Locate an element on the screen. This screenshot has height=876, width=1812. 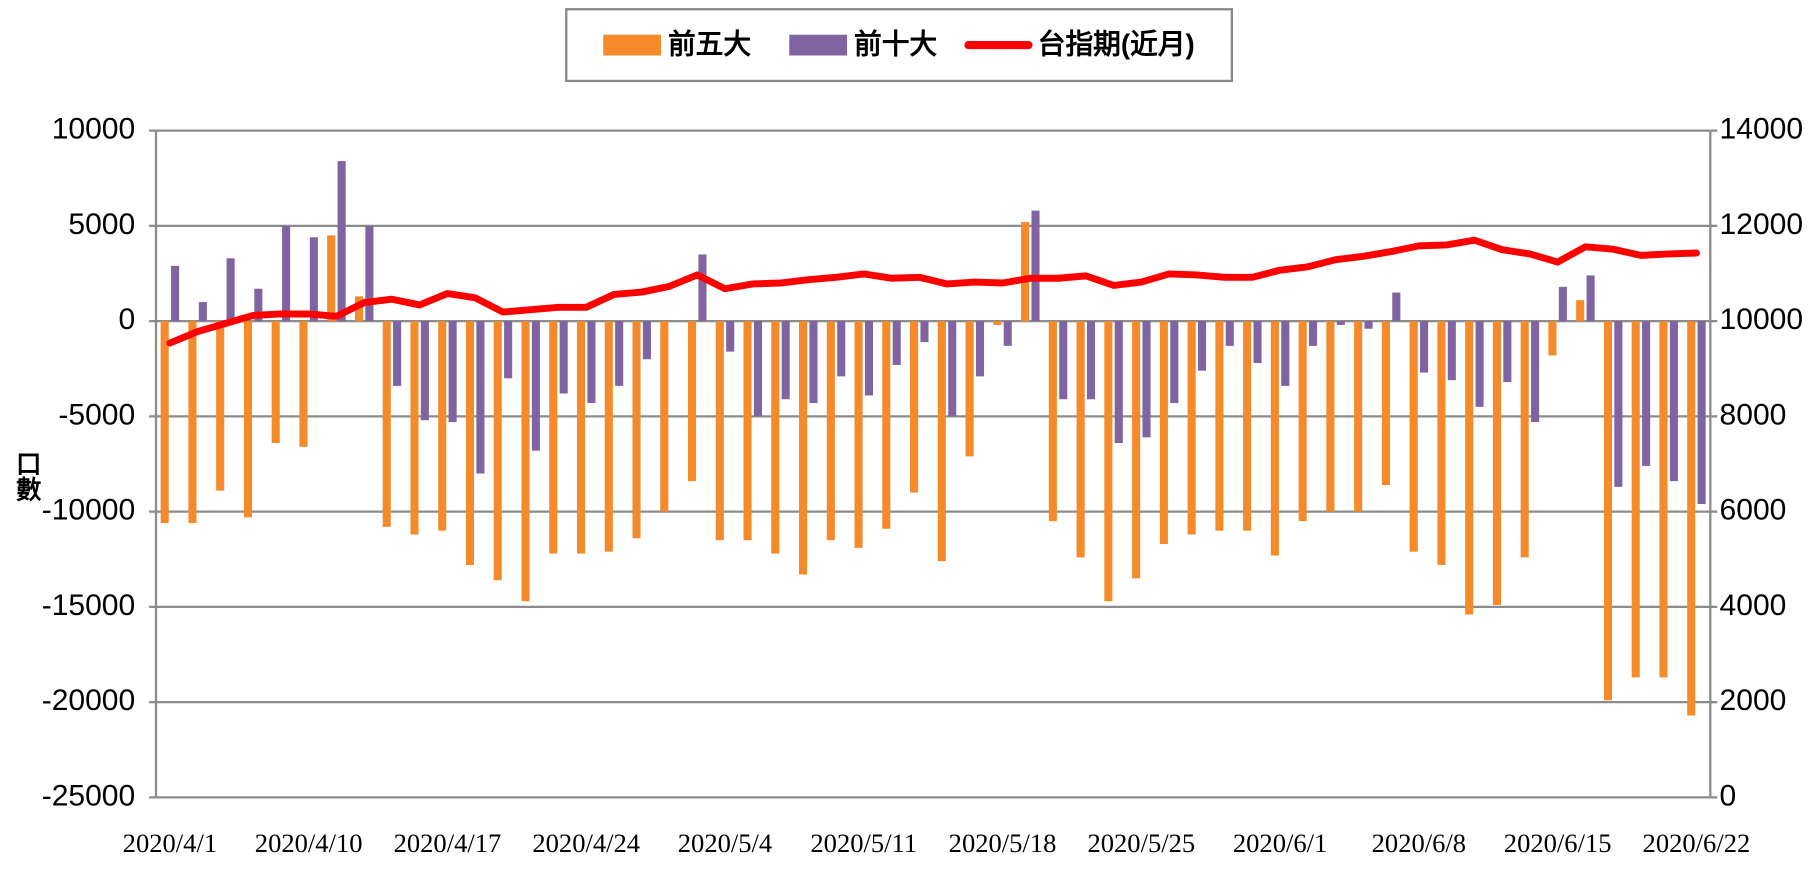
legend-label: 台指期(近月) is located at coordinates (1116, 44).